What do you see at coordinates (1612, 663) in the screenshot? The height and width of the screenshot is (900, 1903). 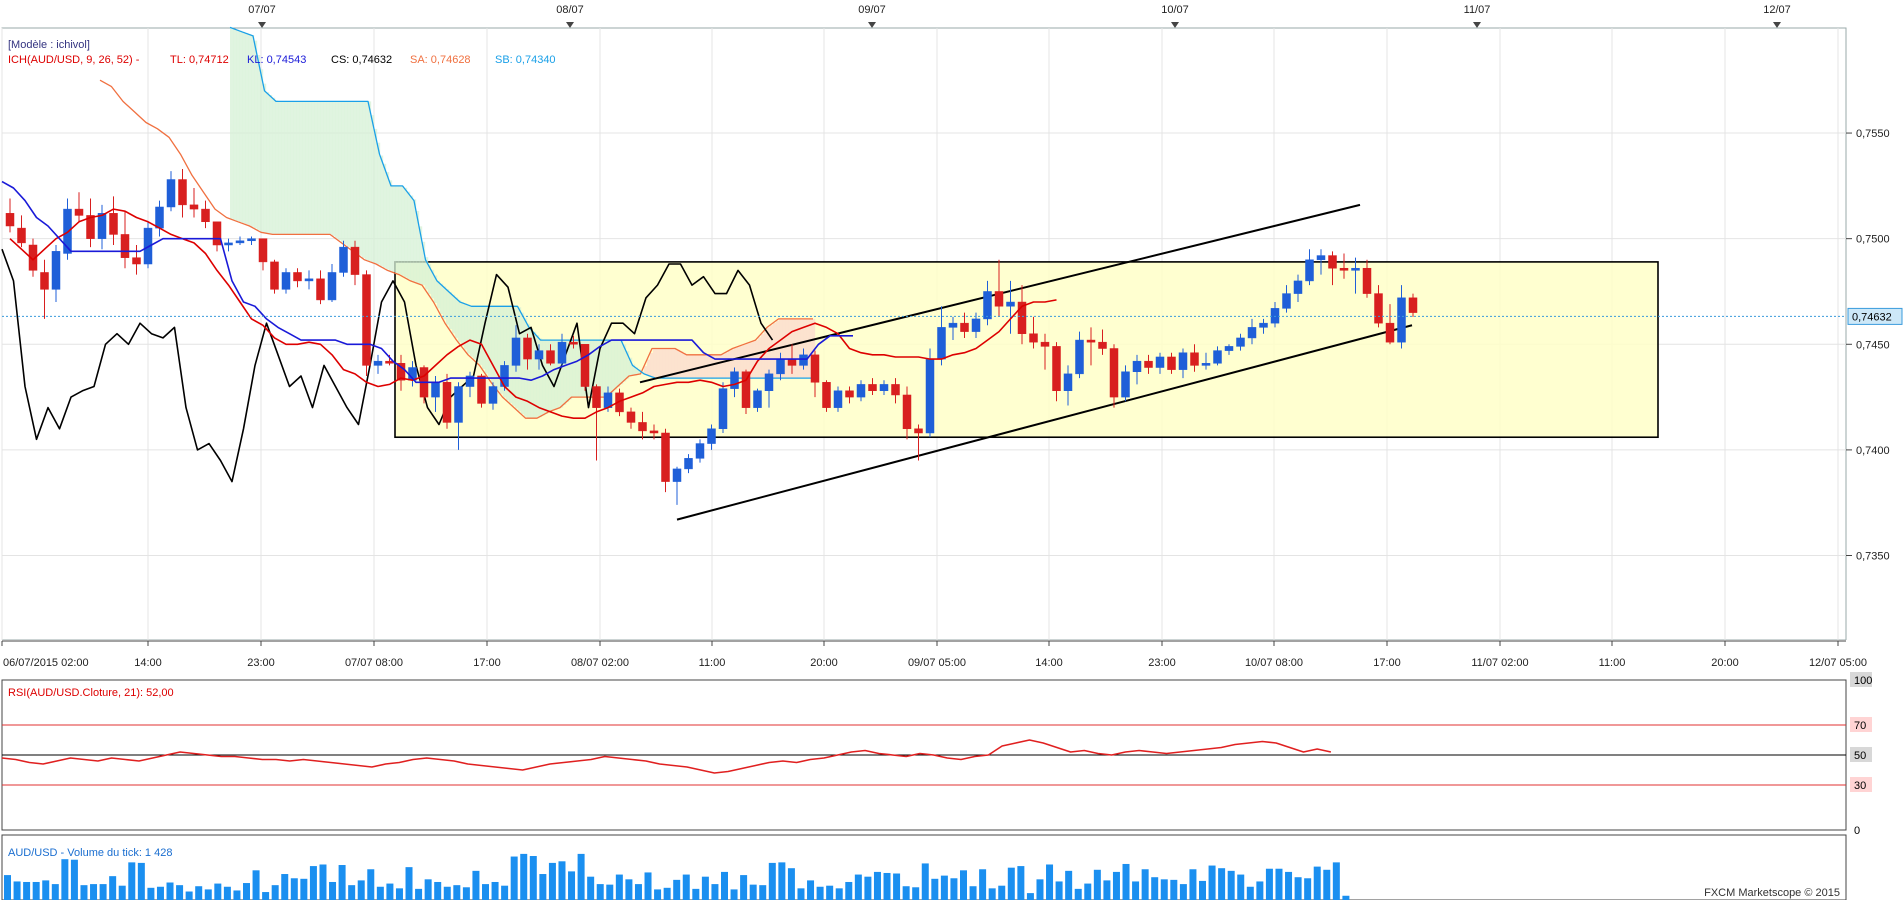 I see `time-axis-label: 11:00` at bounding box center [1612, 663].